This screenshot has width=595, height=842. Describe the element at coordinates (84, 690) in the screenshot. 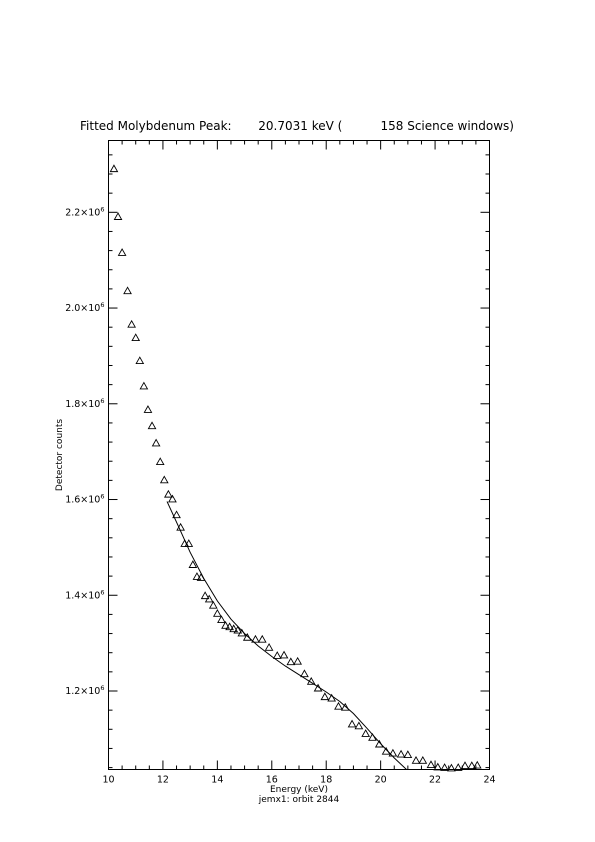

I see `y-tick-label: 1.2×10⁶` at that location.